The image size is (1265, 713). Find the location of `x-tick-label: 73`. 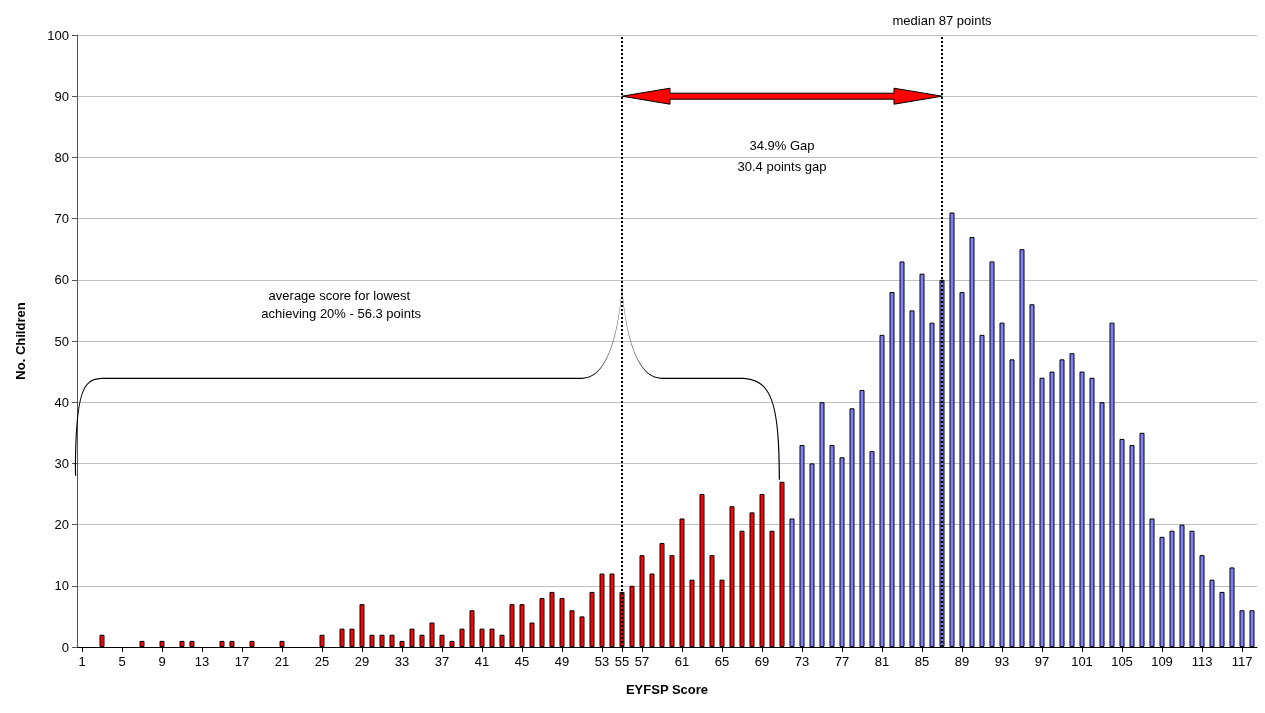

x-tick-label: 73 is located at coordinates (802, 661).